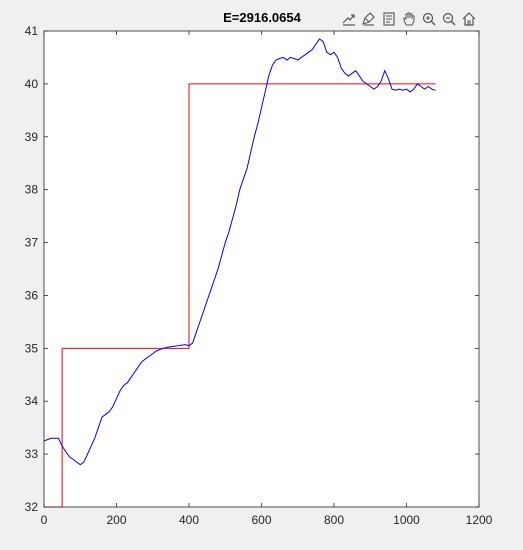  I want to click on axes-toolbar, so click(408, 19).